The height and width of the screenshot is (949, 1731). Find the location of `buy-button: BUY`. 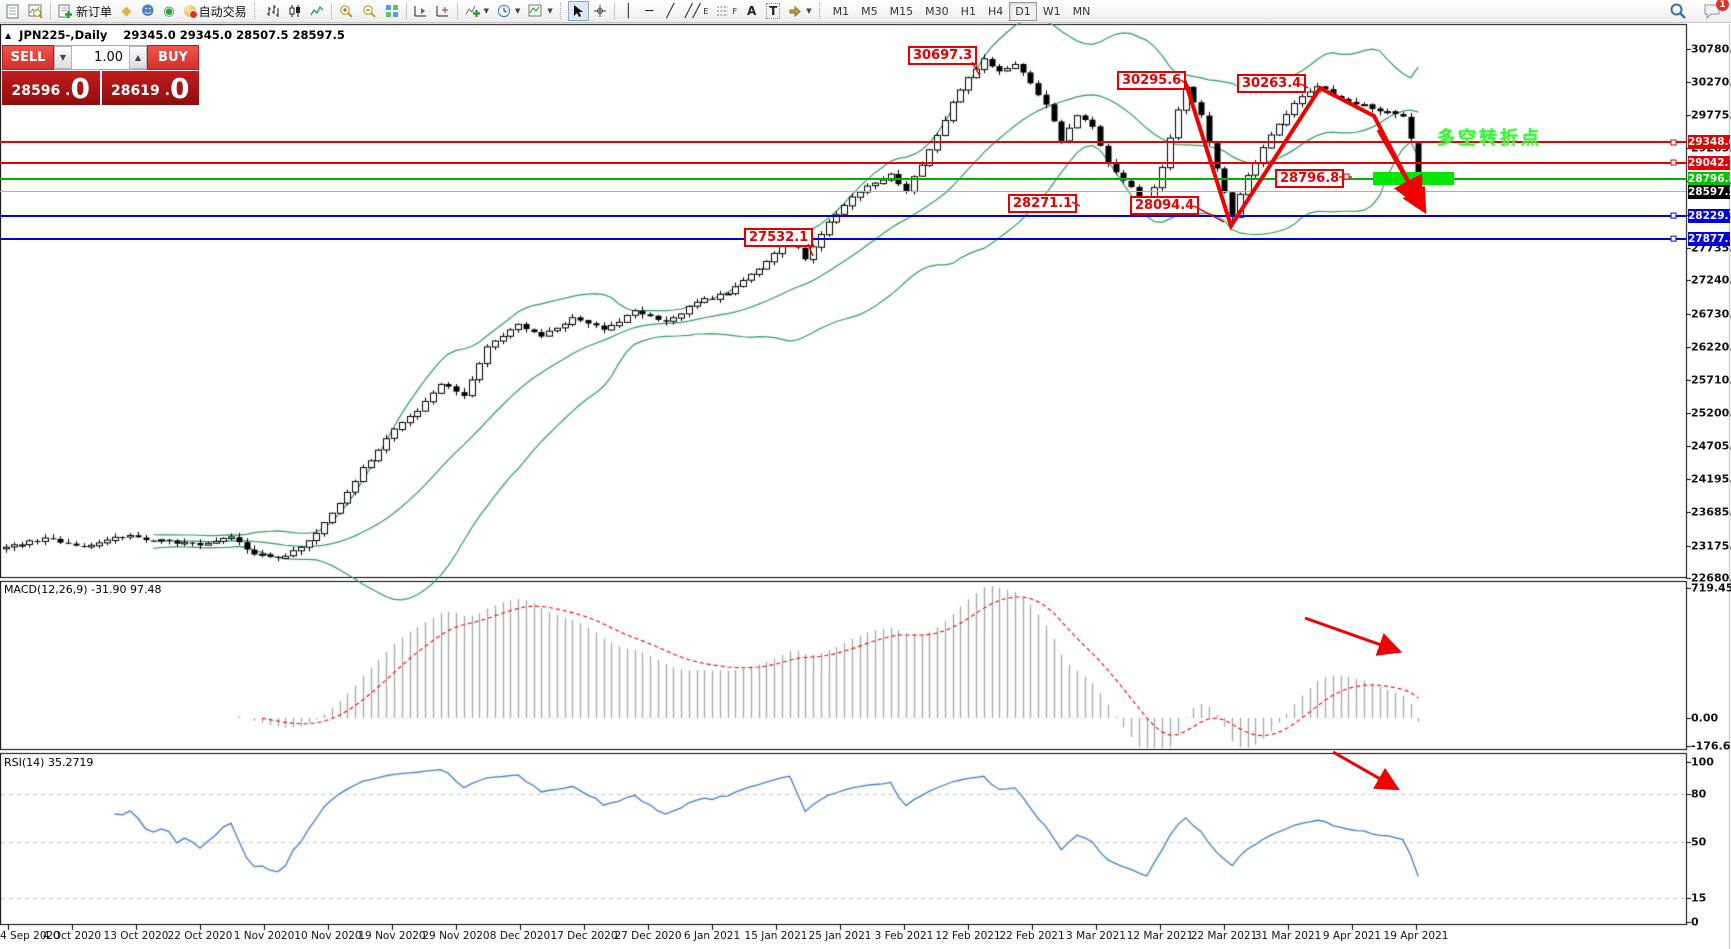

buy-button: BUY is located at coordinates (173, 57).